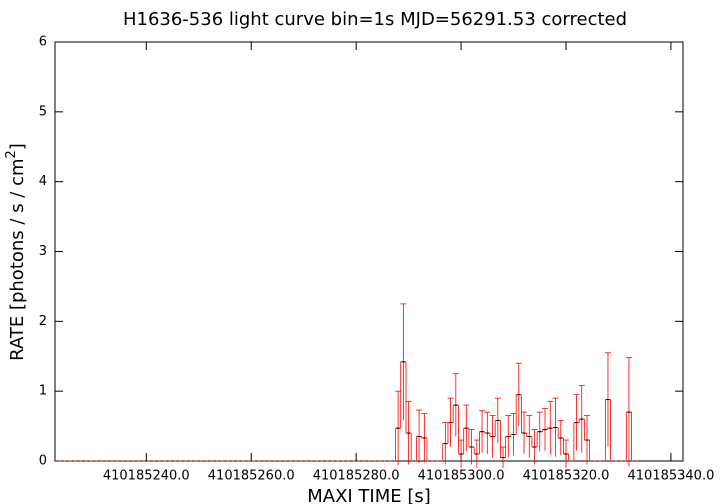 This screenshot has width=720, height=504. Describe the element at coordinates (43, 111) in the screenshot. I see `y-tick-label: 5` at that location.